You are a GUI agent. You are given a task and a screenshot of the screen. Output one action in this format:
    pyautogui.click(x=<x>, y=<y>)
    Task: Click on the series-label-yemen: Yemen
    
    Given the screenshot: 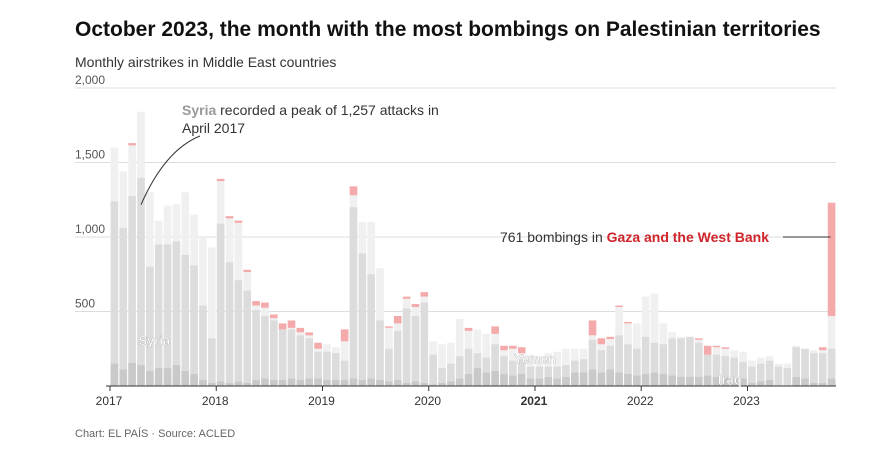 What is the action you would take?
    pyautogui.click(x=535, y=359)
    